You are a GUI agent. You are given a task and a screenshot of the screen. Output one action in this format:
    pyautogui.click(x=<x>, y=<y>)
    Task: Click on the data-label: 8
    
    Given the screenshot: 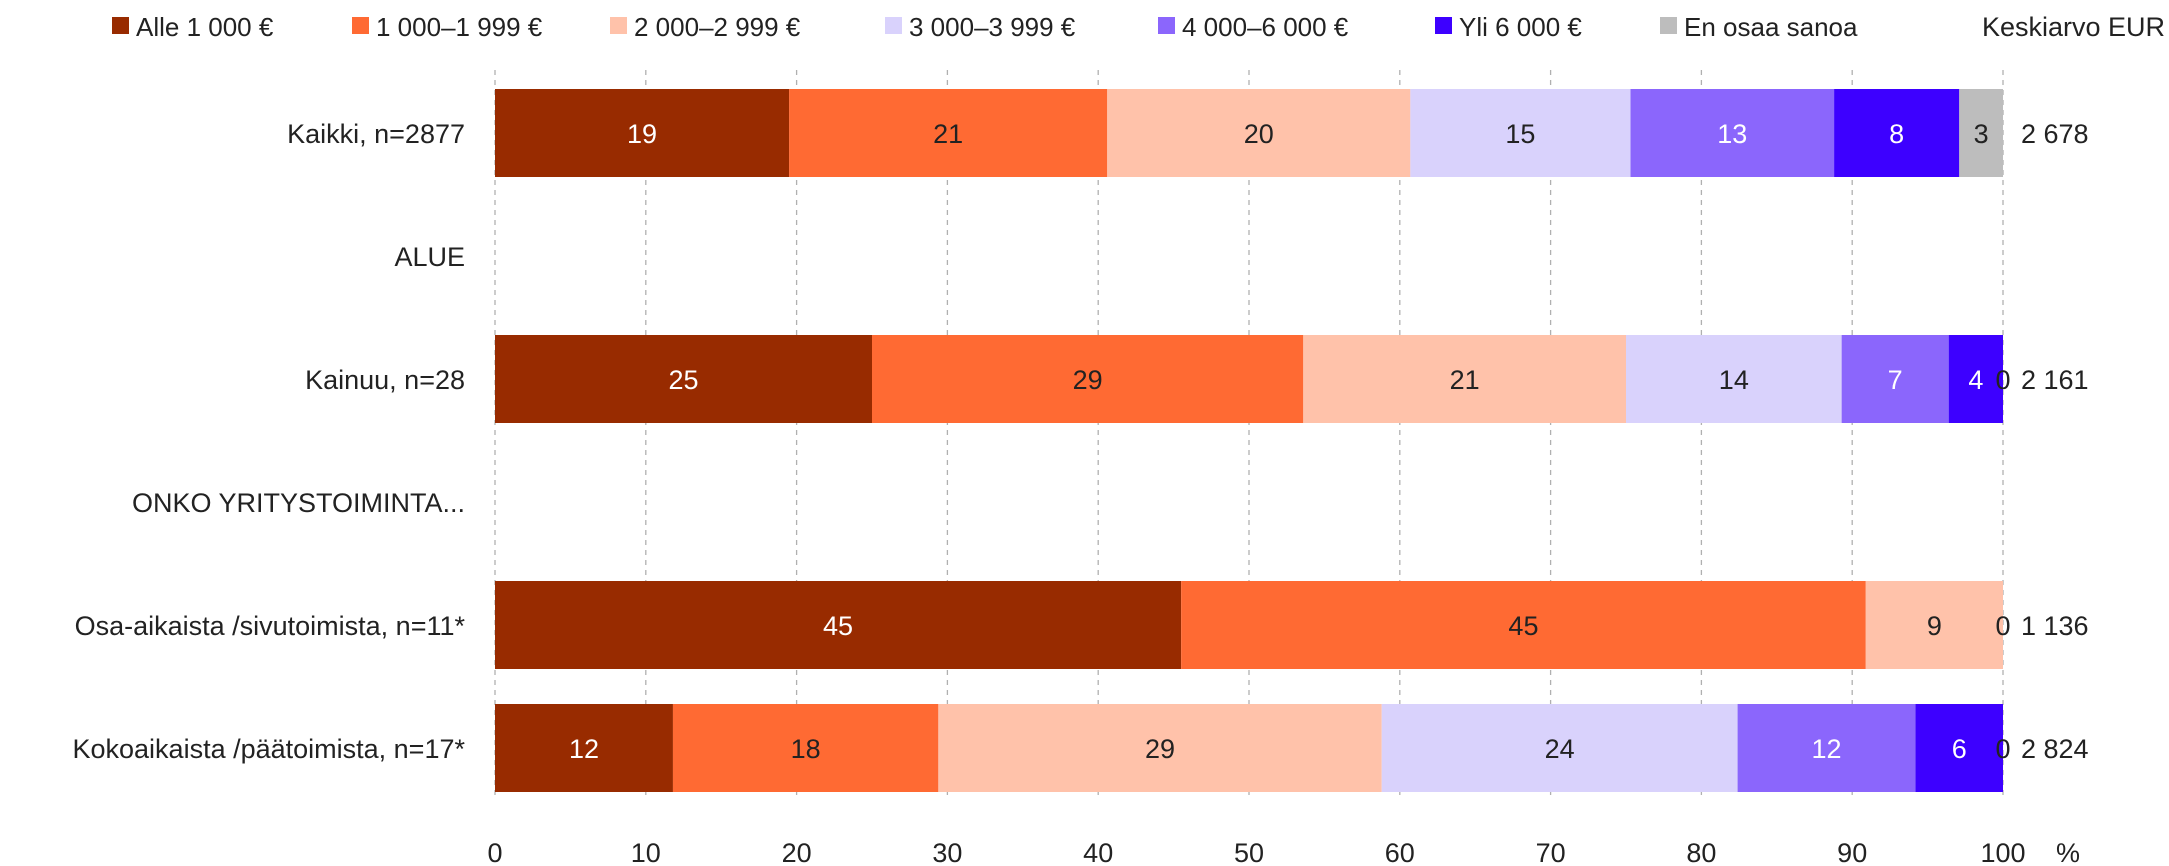 What is the action you would take?
    pyautogui.click(x=1896, y=134)
    